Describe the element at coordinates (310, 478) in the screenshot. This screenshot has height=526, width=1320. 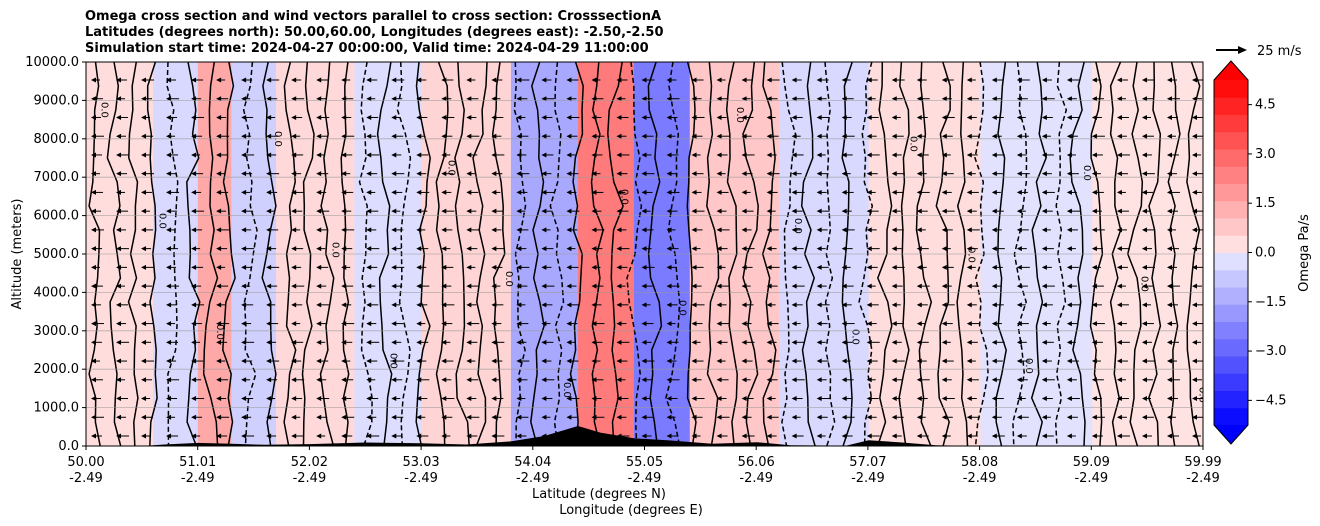
I see `x-tick-label-lon-2: -2.49` at that location.